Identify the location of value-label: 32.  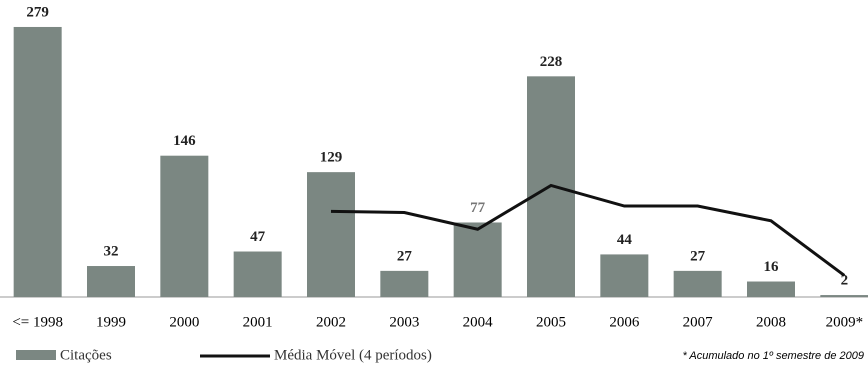
(111, 251).